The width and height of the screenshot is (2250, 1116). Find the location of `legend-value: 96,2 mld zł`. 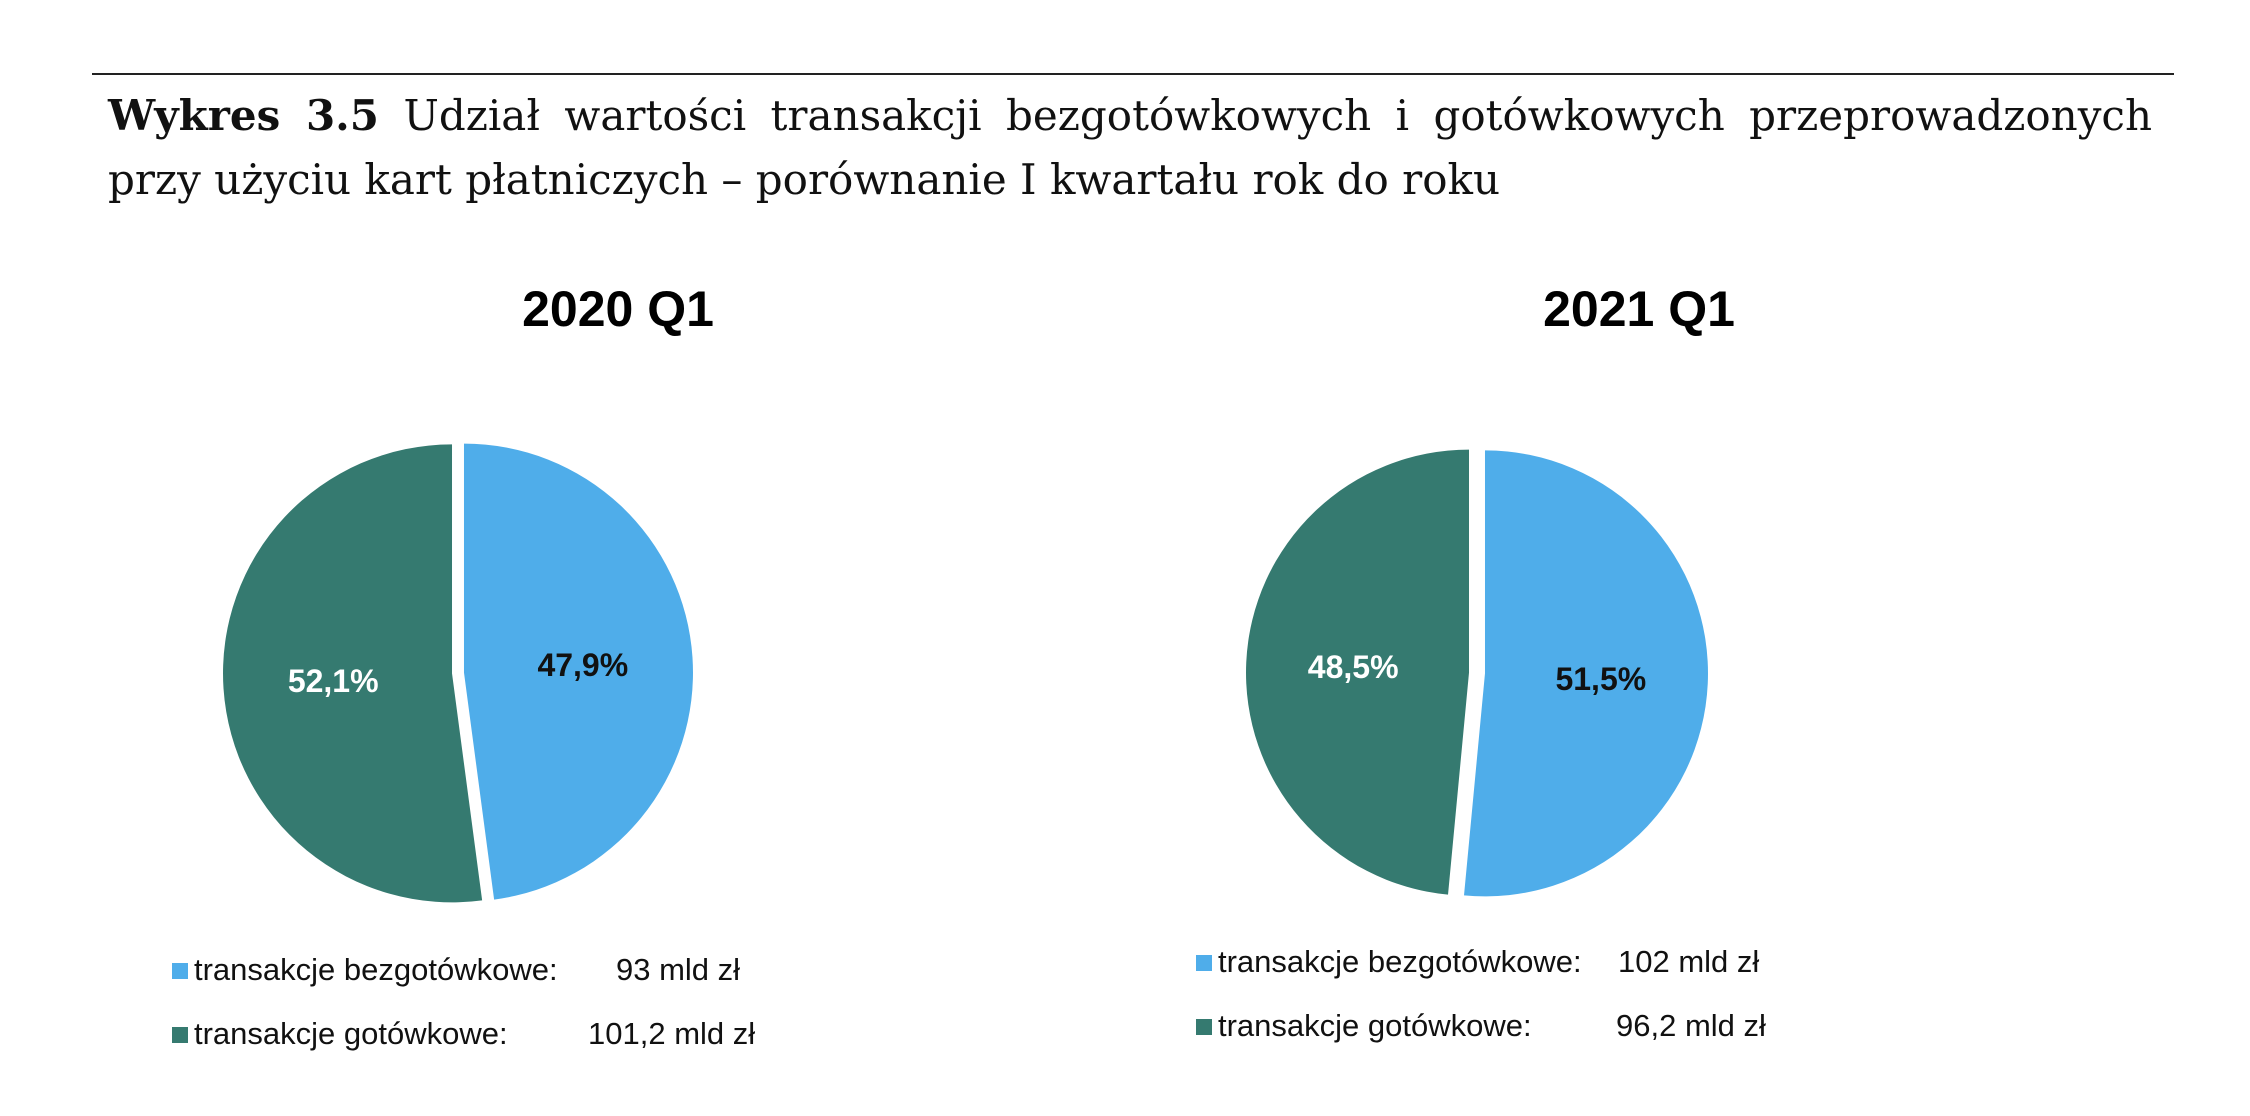

legend-value: 96,2 mld zł is located at coordinates (1691, 1025).